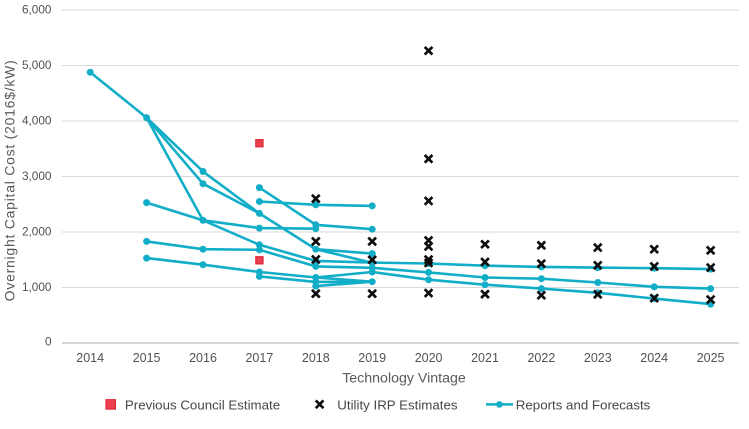  Describe the element at coordinates (485, 358) in the screenshot. I see `svg-text: 2021` at that location.